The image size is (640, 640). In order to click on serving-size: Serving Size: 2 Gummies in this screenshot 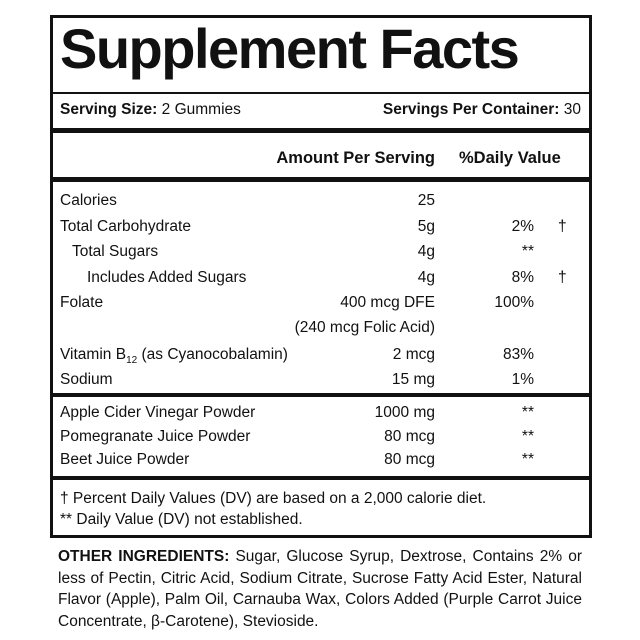, I will do `click(150, 110)`.